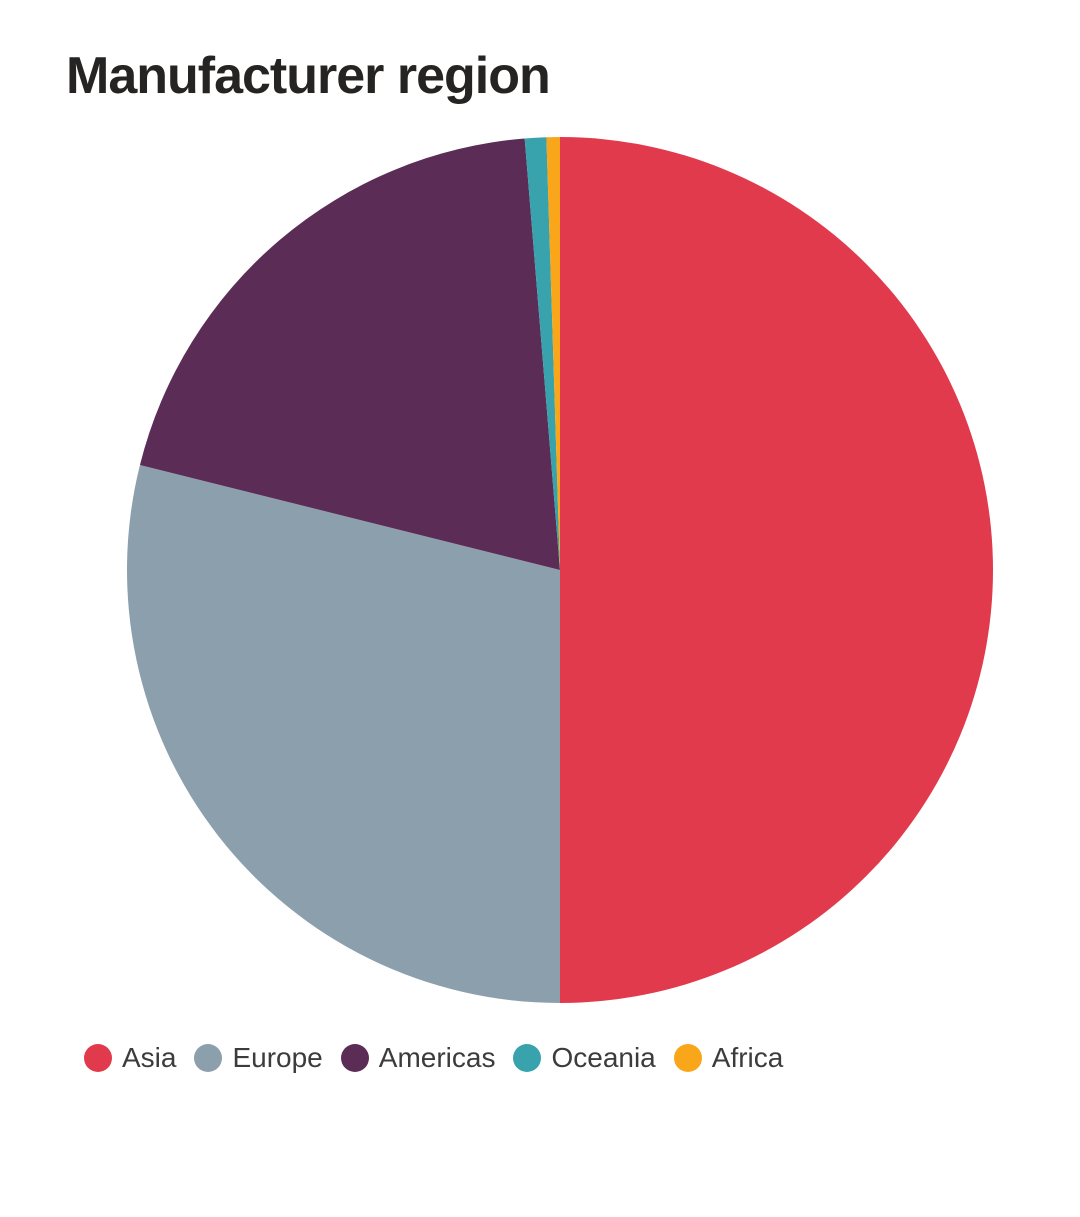  I want to click on legend: Asia Europe Americas Oceania Africa, so click(433, 1058).